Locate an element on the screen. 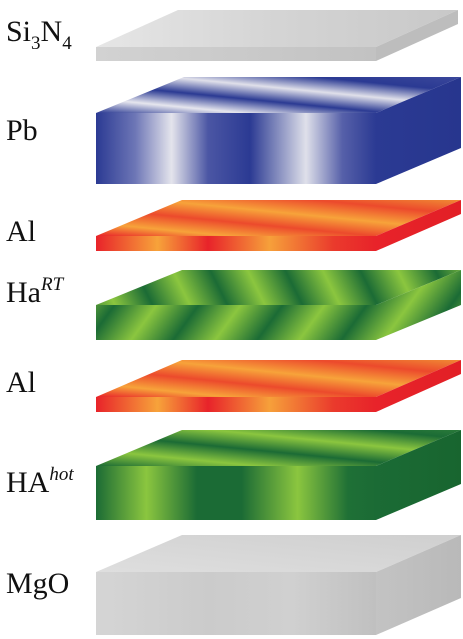 This screenshot has width=463, height=639. layer-si3n4-front is located at coordinates (236, 54).